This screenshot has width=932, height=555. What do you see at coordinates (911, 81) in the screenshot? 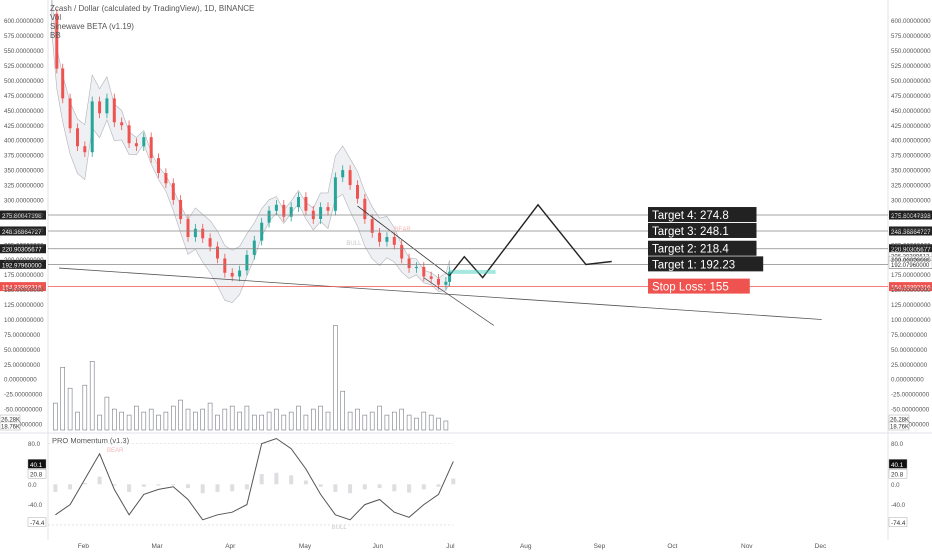
I see `y-tick-right: 500.00000000` at bounding box center [911, 81].